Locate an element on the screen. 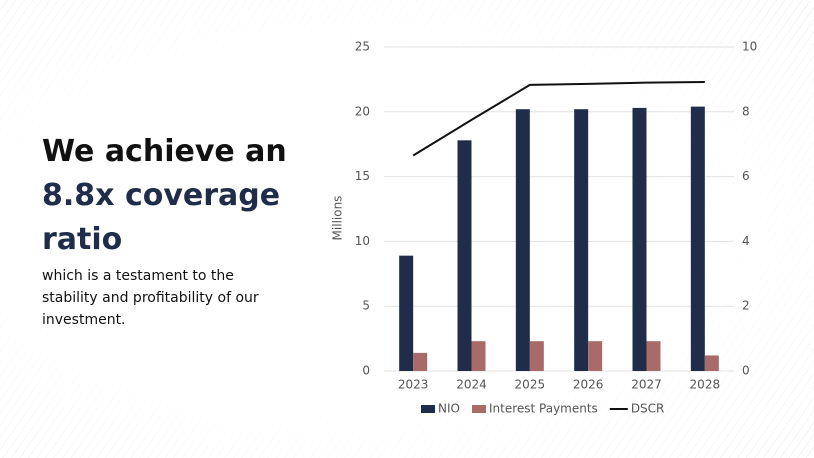 The width and height of the screenshot is (814, 458). legend-label: Interest Payments is located at coordinates (543, 409).